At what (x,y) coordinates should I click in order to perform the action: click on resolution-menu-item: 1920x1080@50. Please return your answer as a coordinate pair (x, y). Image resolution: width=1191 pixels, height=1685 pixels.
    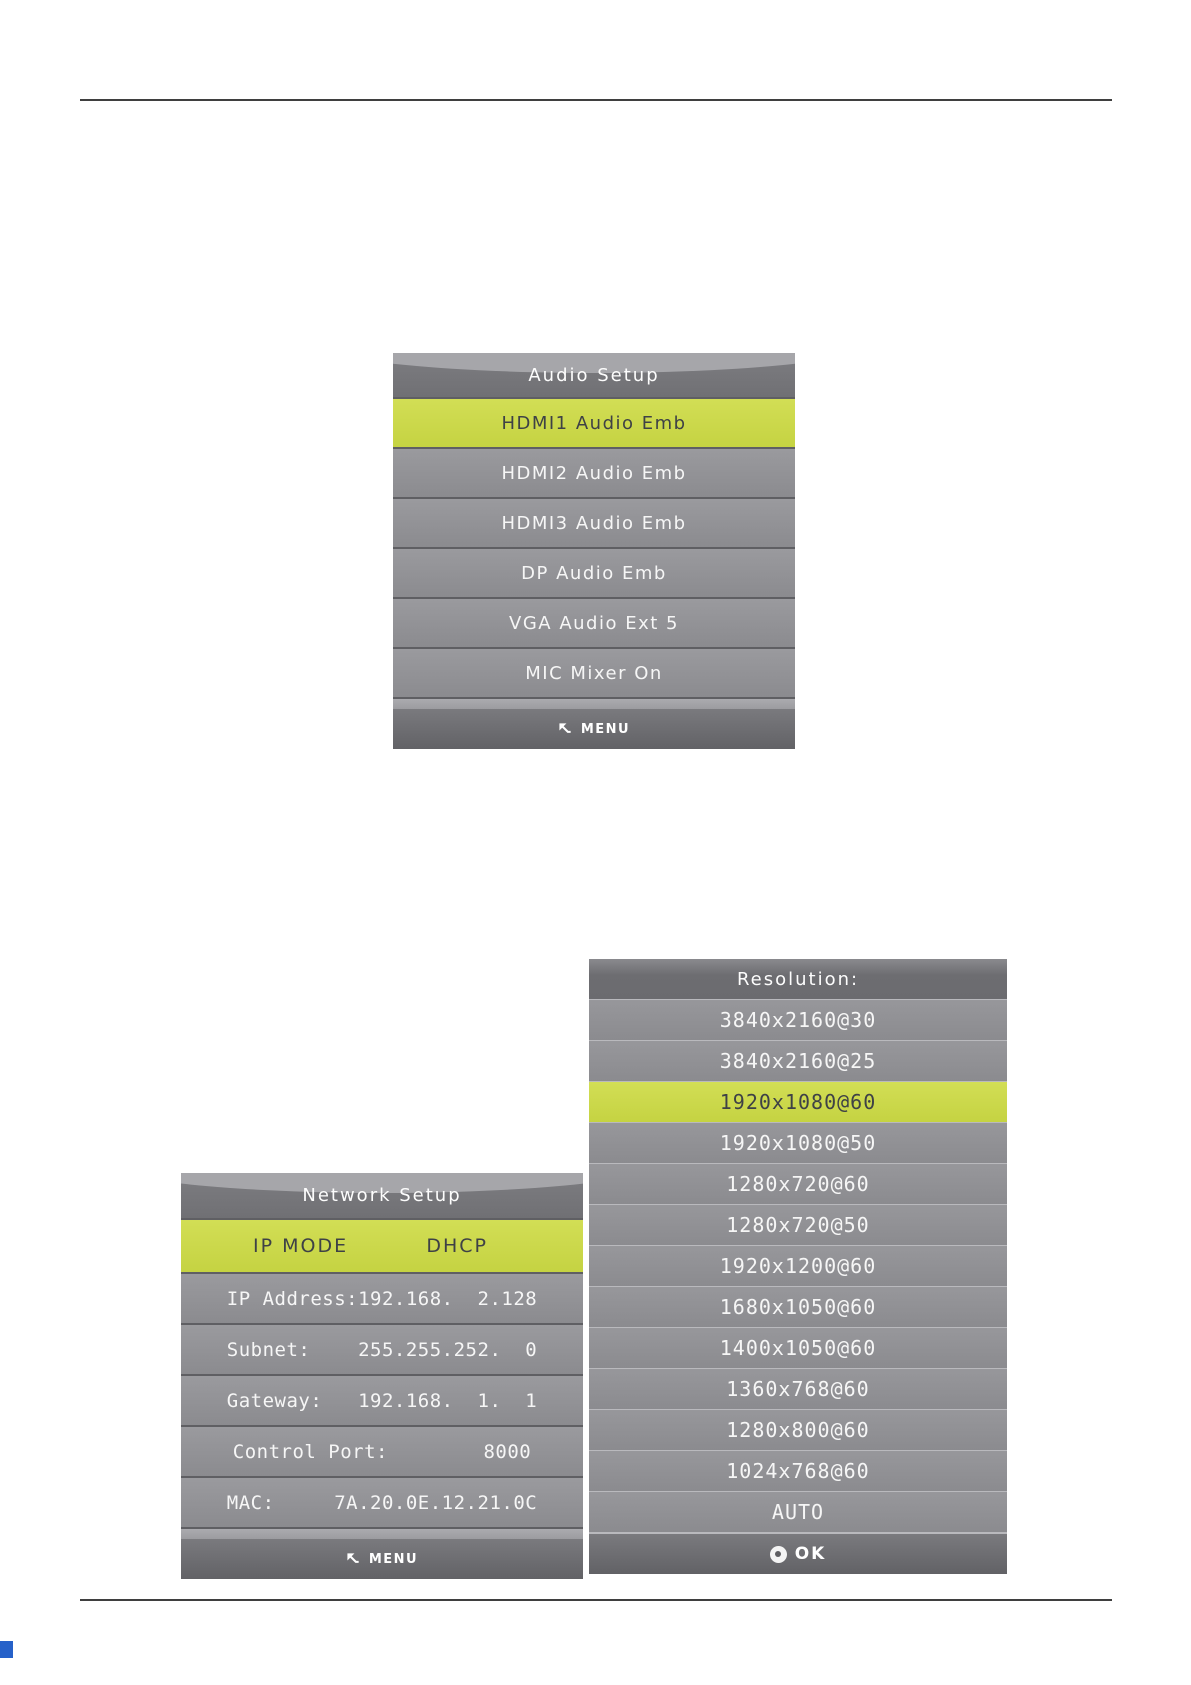
    Looking at the image, I should click on (798, 1143).